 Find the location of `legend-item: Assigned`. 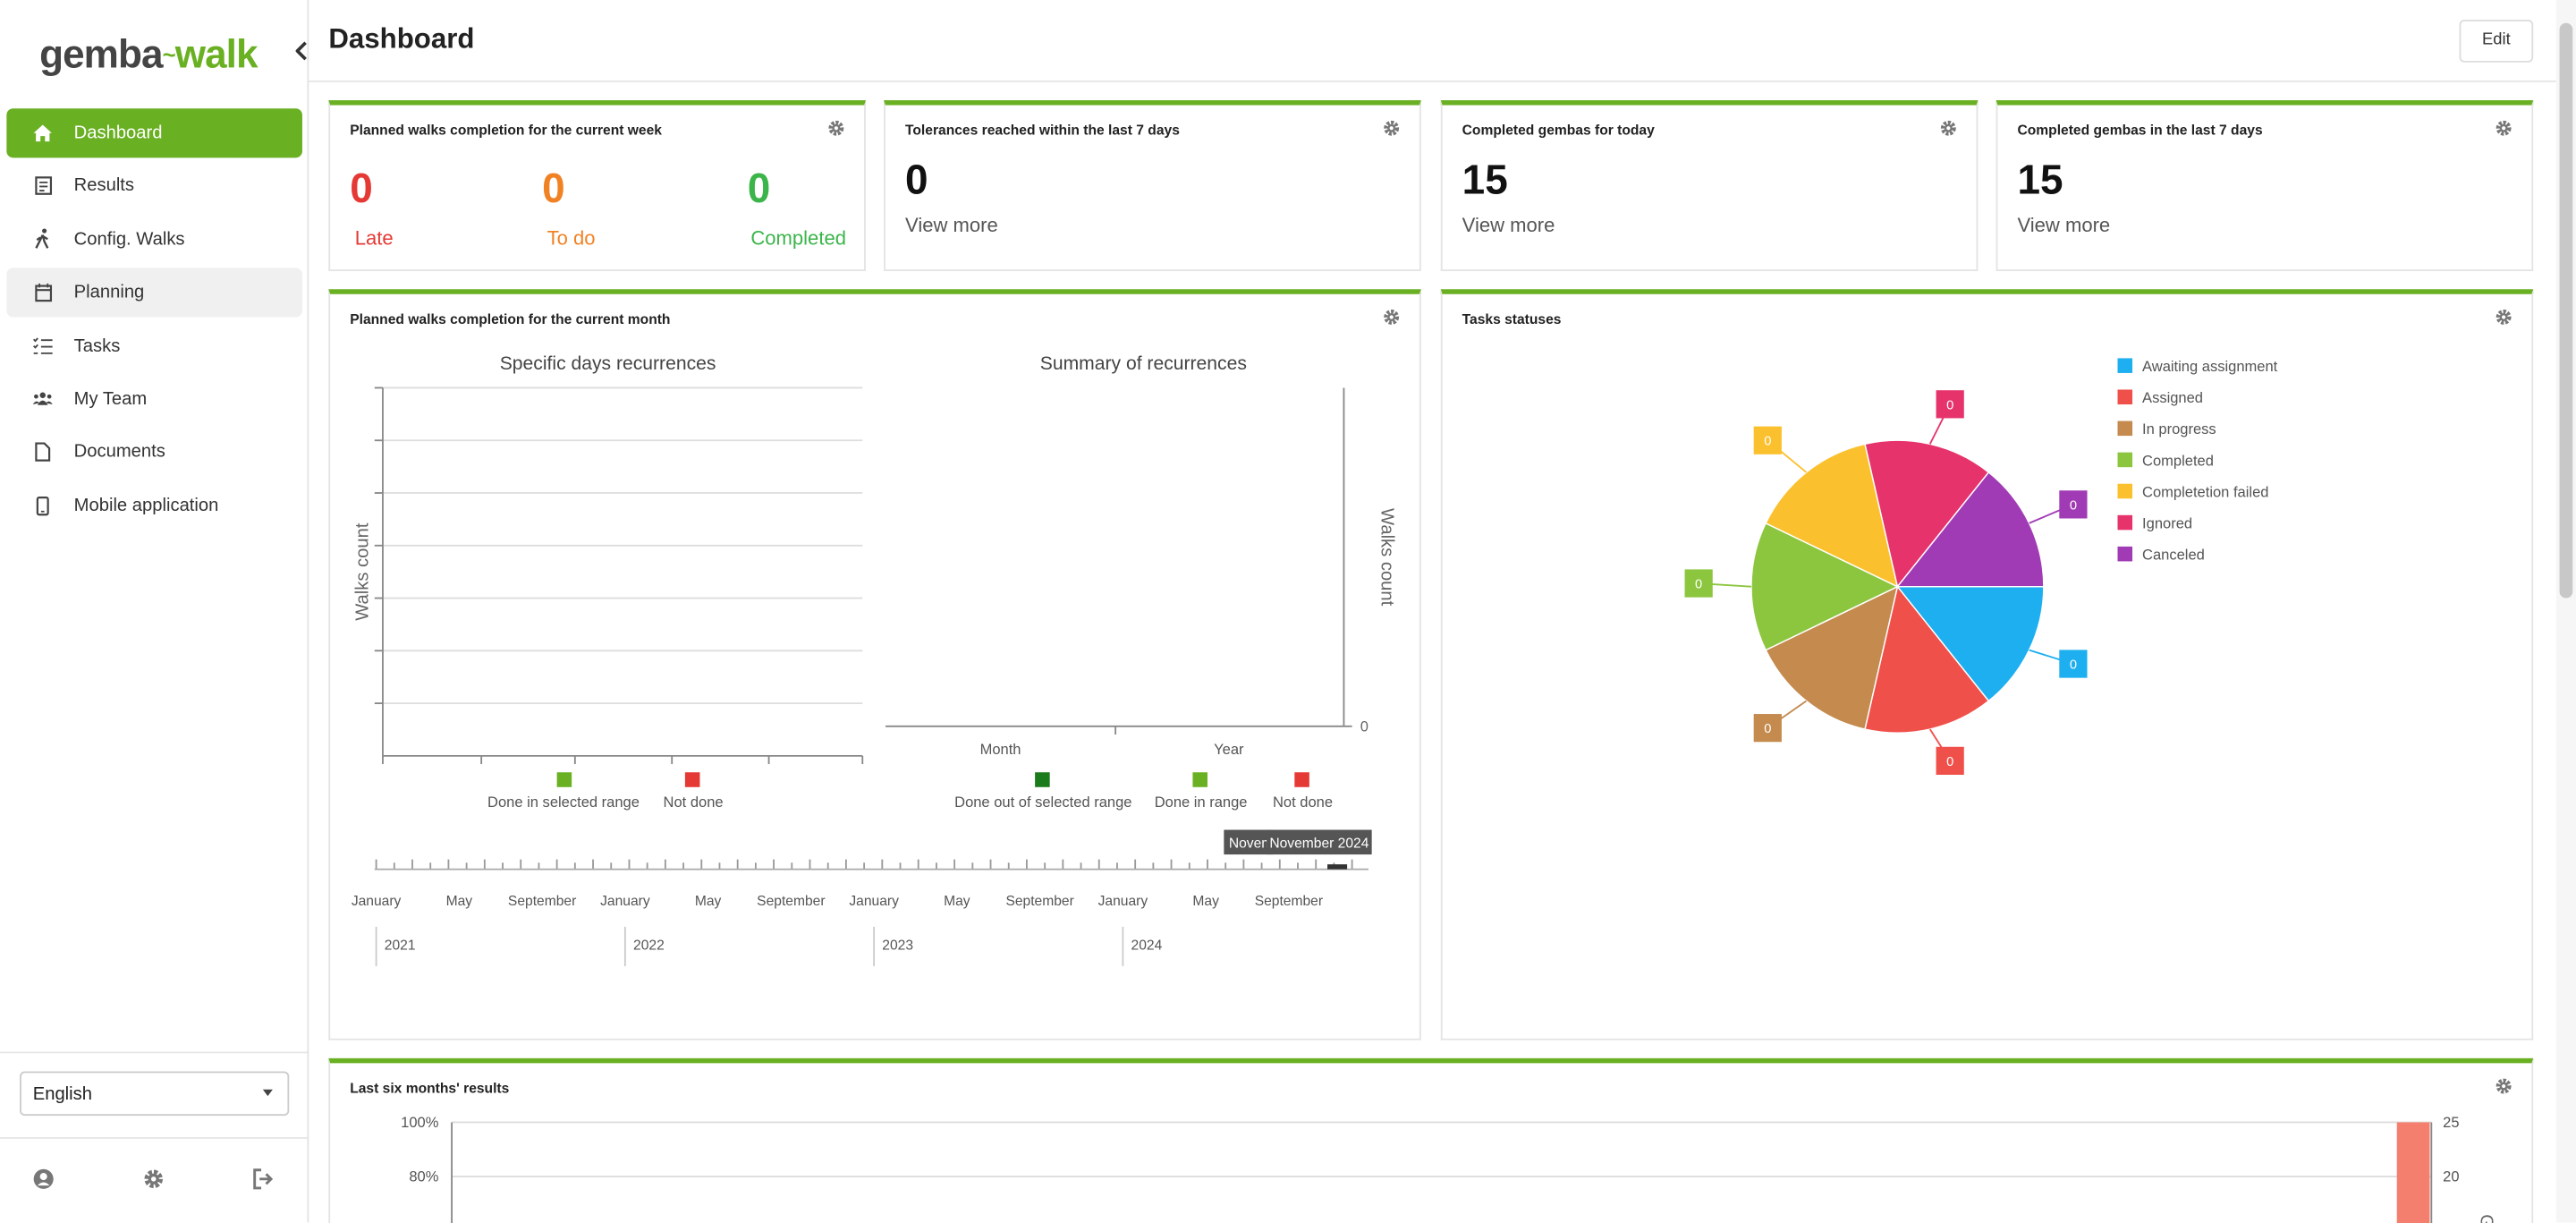

legend-item: Assigned is located at coordinates (2172, 397).